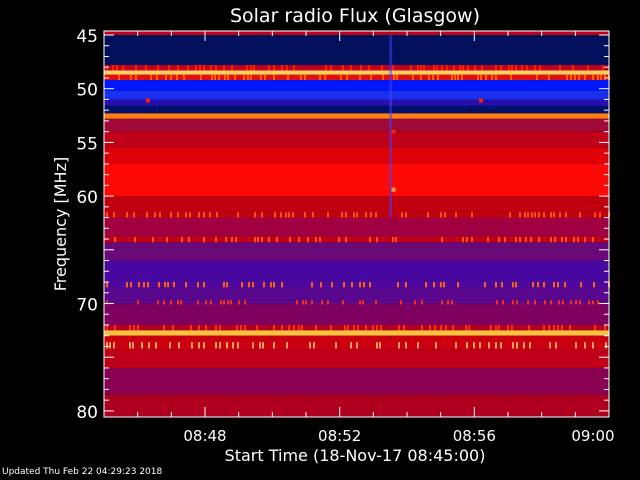  I want to click on y-tick-label: 70, so click(87, 306).